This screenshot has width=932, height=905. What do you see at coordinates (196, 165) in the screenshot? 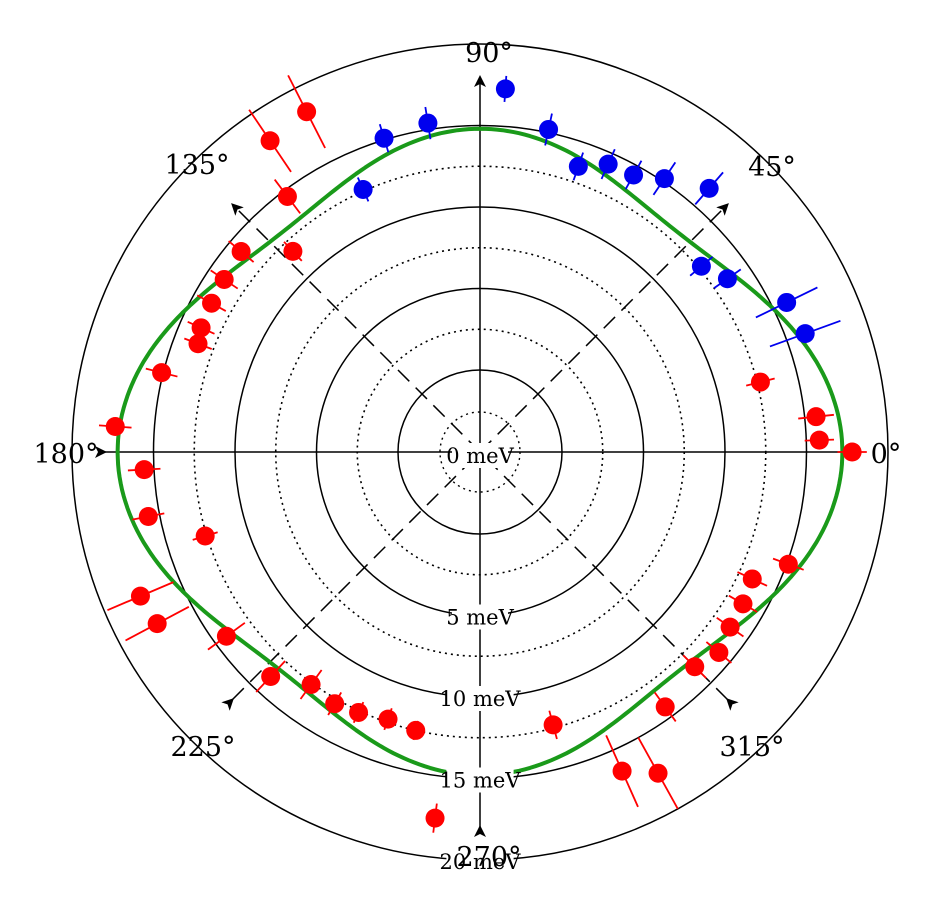
I see `angle-label: 135°` at bounding box center [196, 165].